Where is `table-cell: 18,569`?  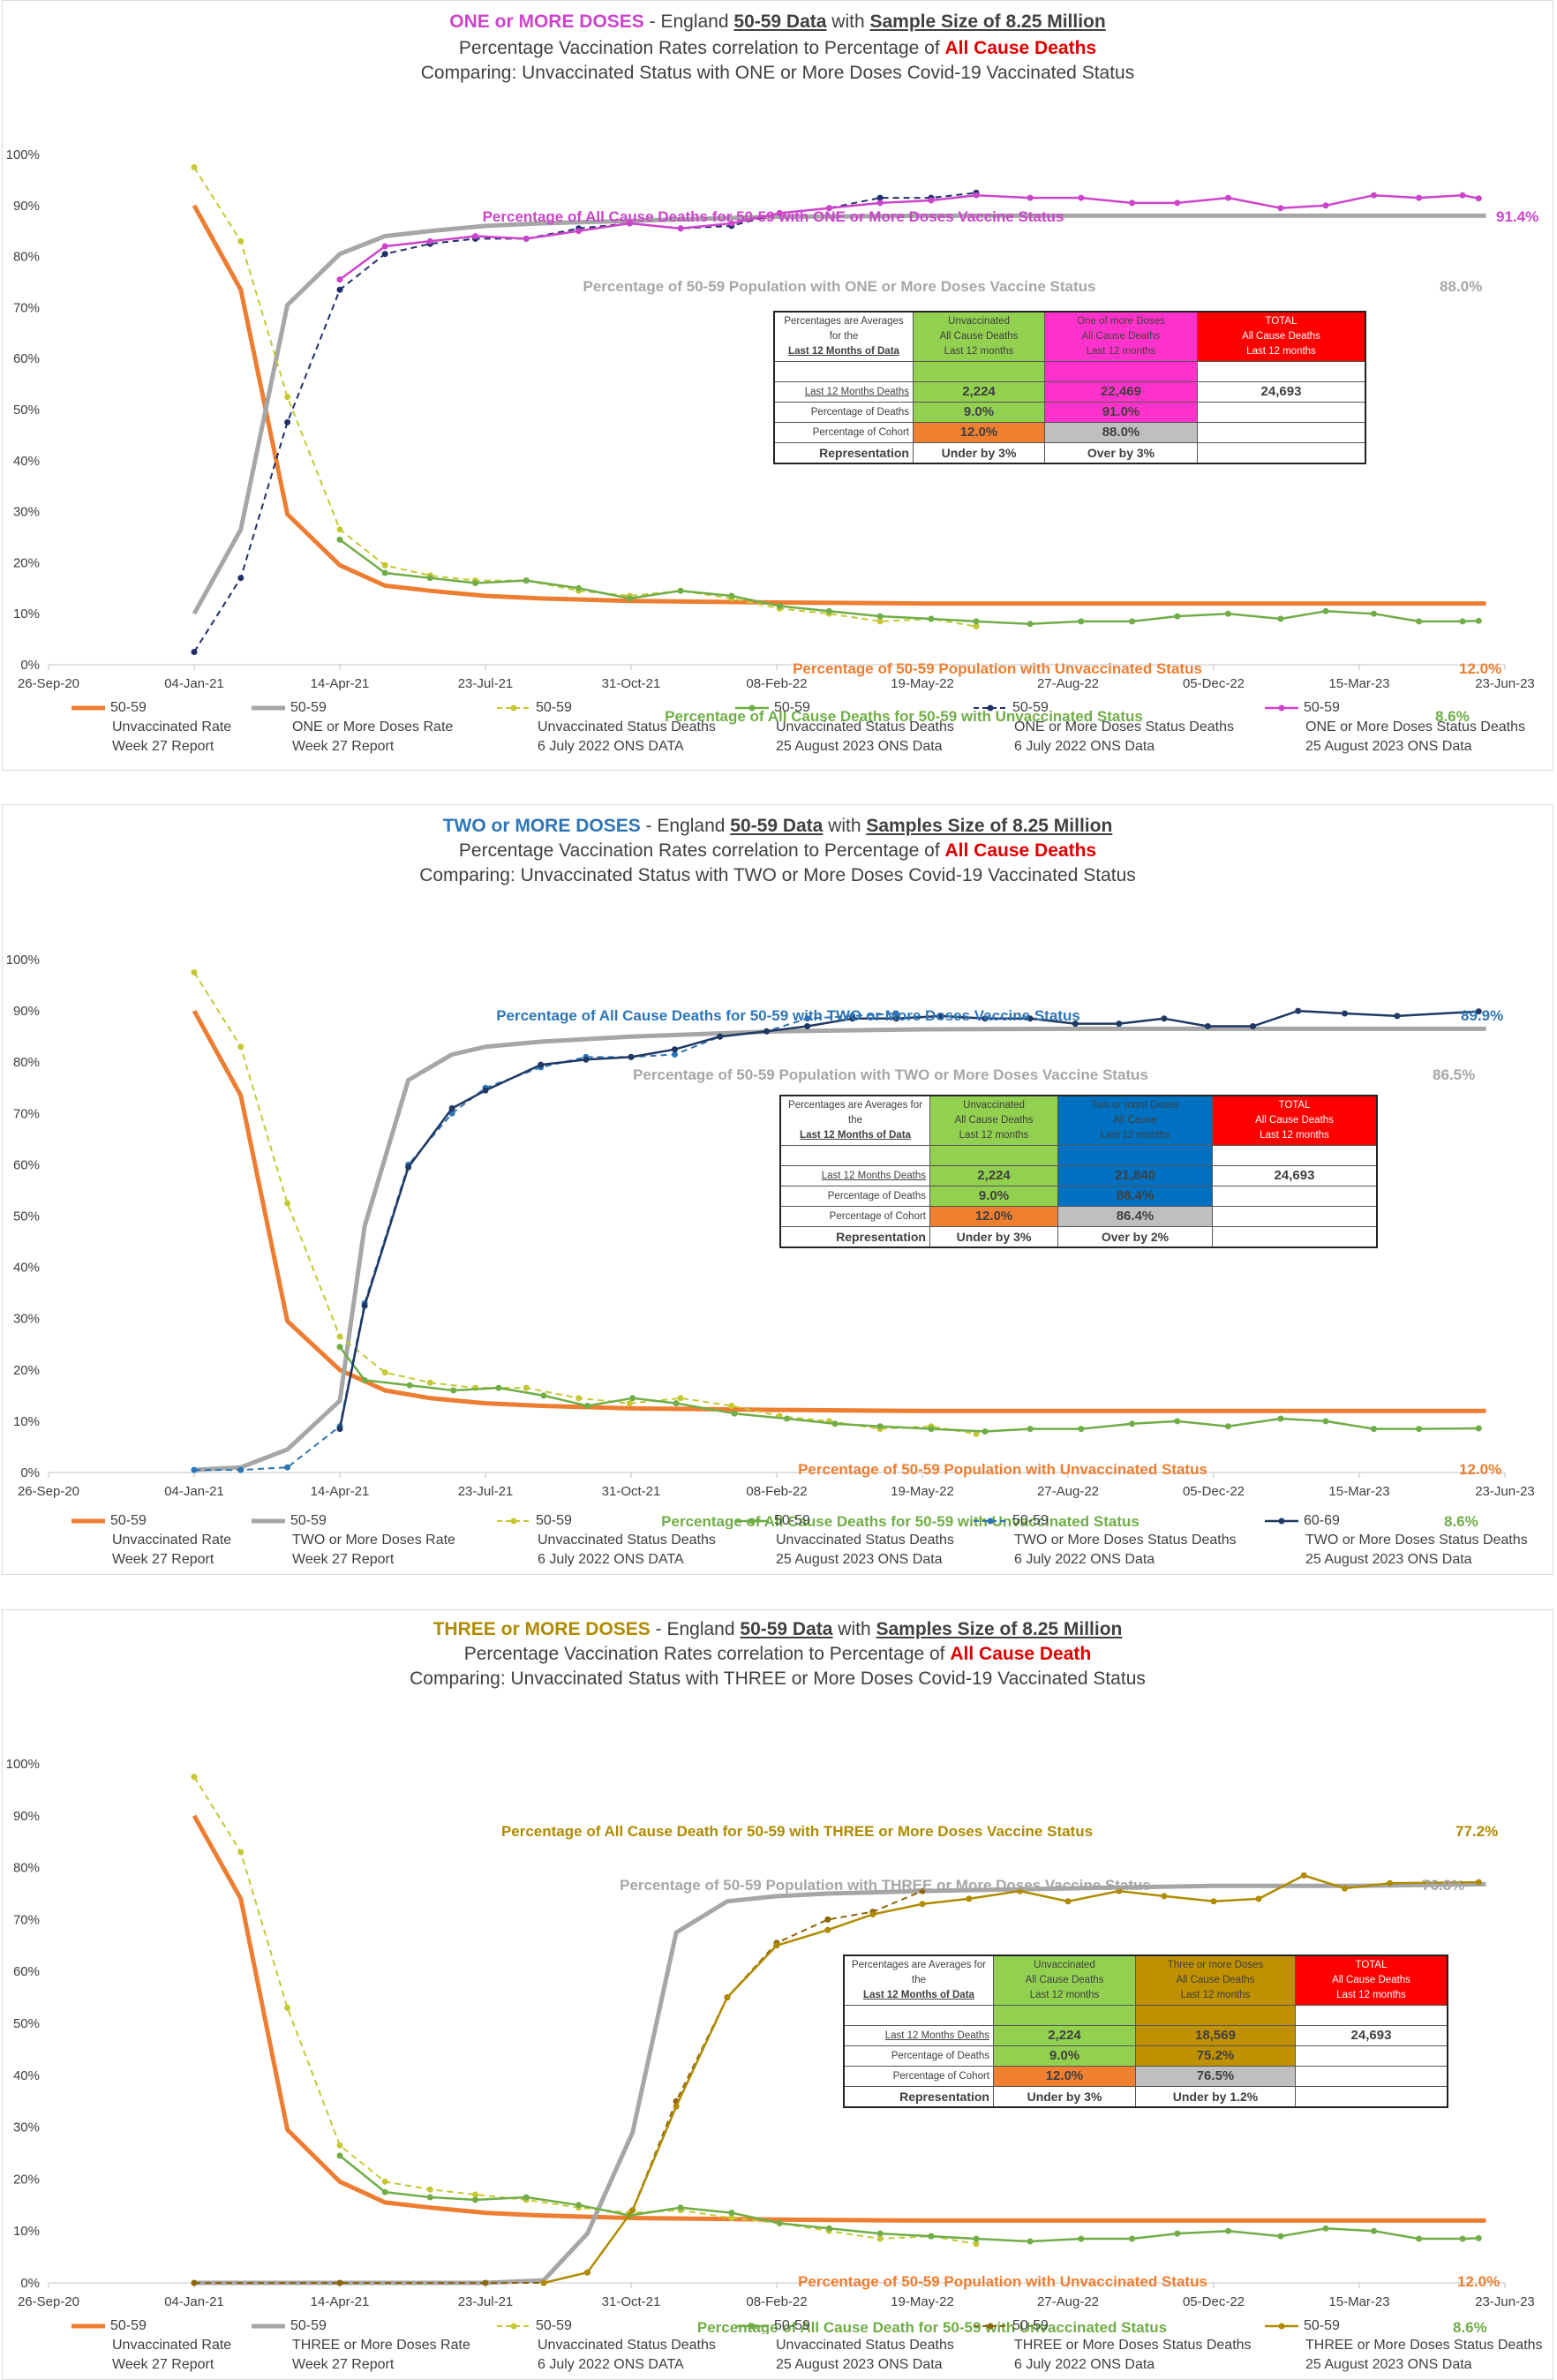 table-cell: 18,569 is located at coordinates (1215, 2036).